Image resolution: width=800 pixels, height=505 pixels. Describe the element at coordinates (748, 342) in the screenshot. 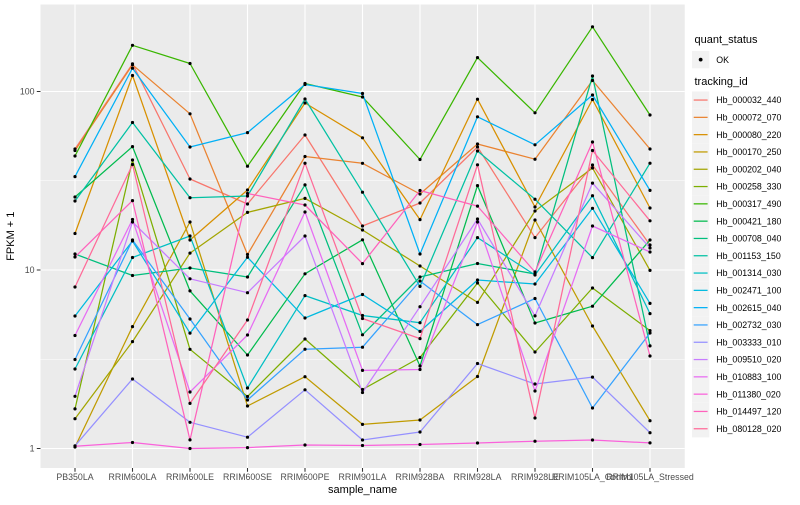

I see `svg-text: Hb_003333_010` at that location.